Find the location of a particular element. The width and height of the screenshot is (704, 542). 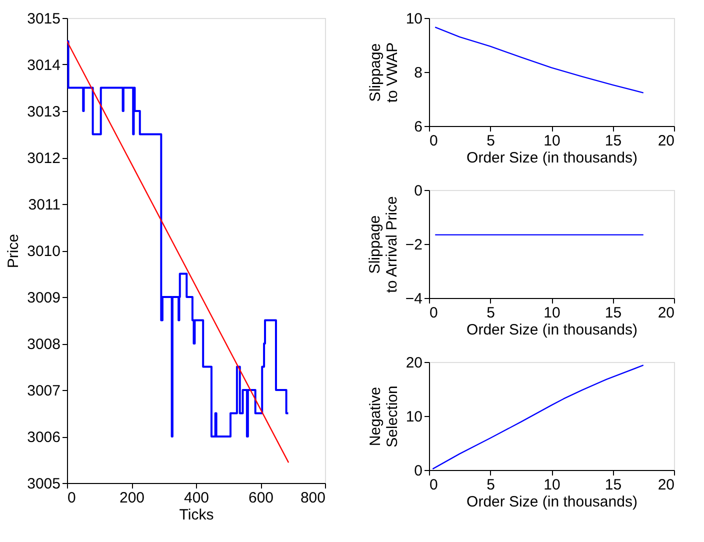

x-tick-label: 200 is located at coordinates (132, 498).